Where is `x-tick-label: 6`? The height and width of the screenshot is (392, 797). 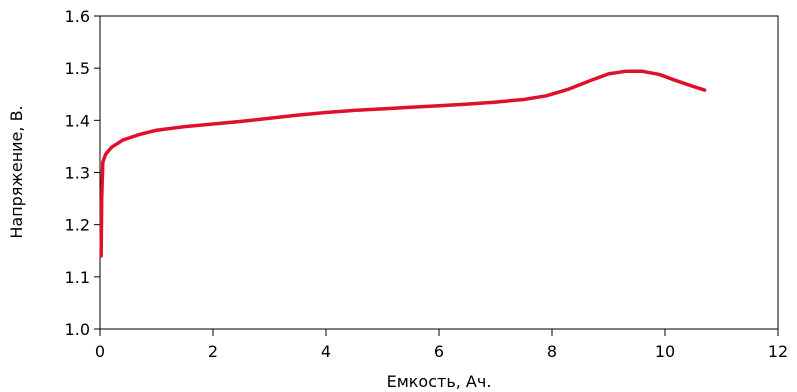
x-tick-label: 6 is located at coordinates (439, 351).